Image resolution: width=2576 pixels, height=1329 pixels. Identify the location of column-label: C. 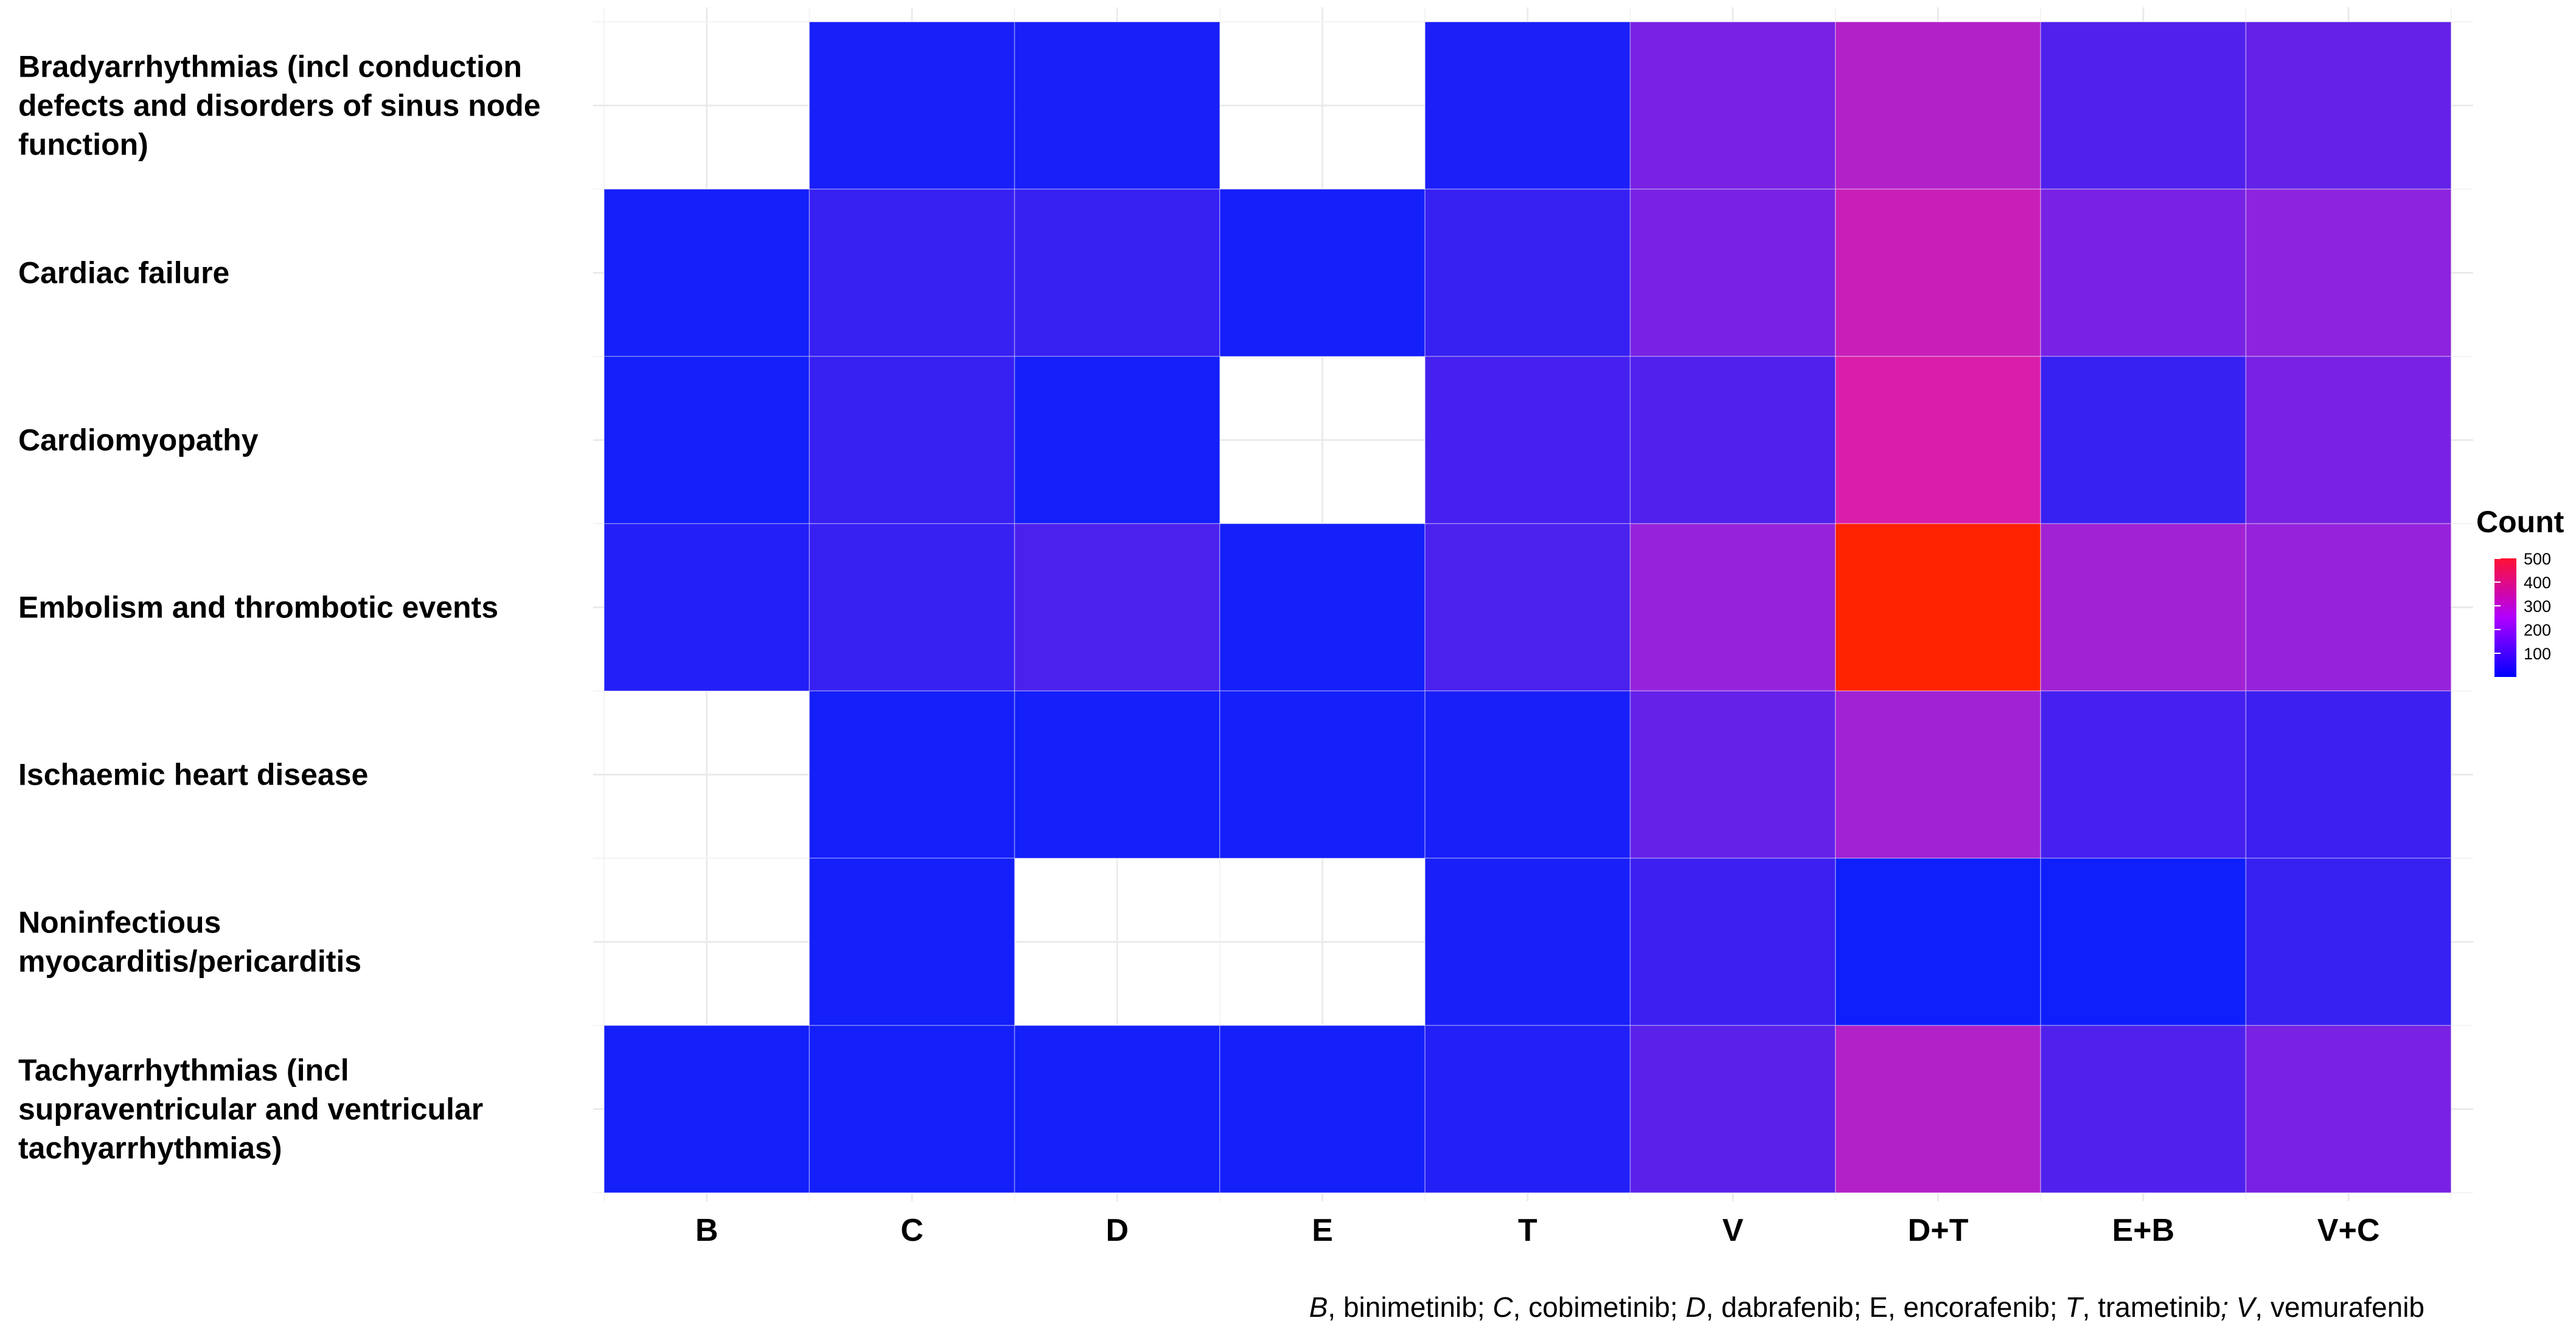
(912, 1230).